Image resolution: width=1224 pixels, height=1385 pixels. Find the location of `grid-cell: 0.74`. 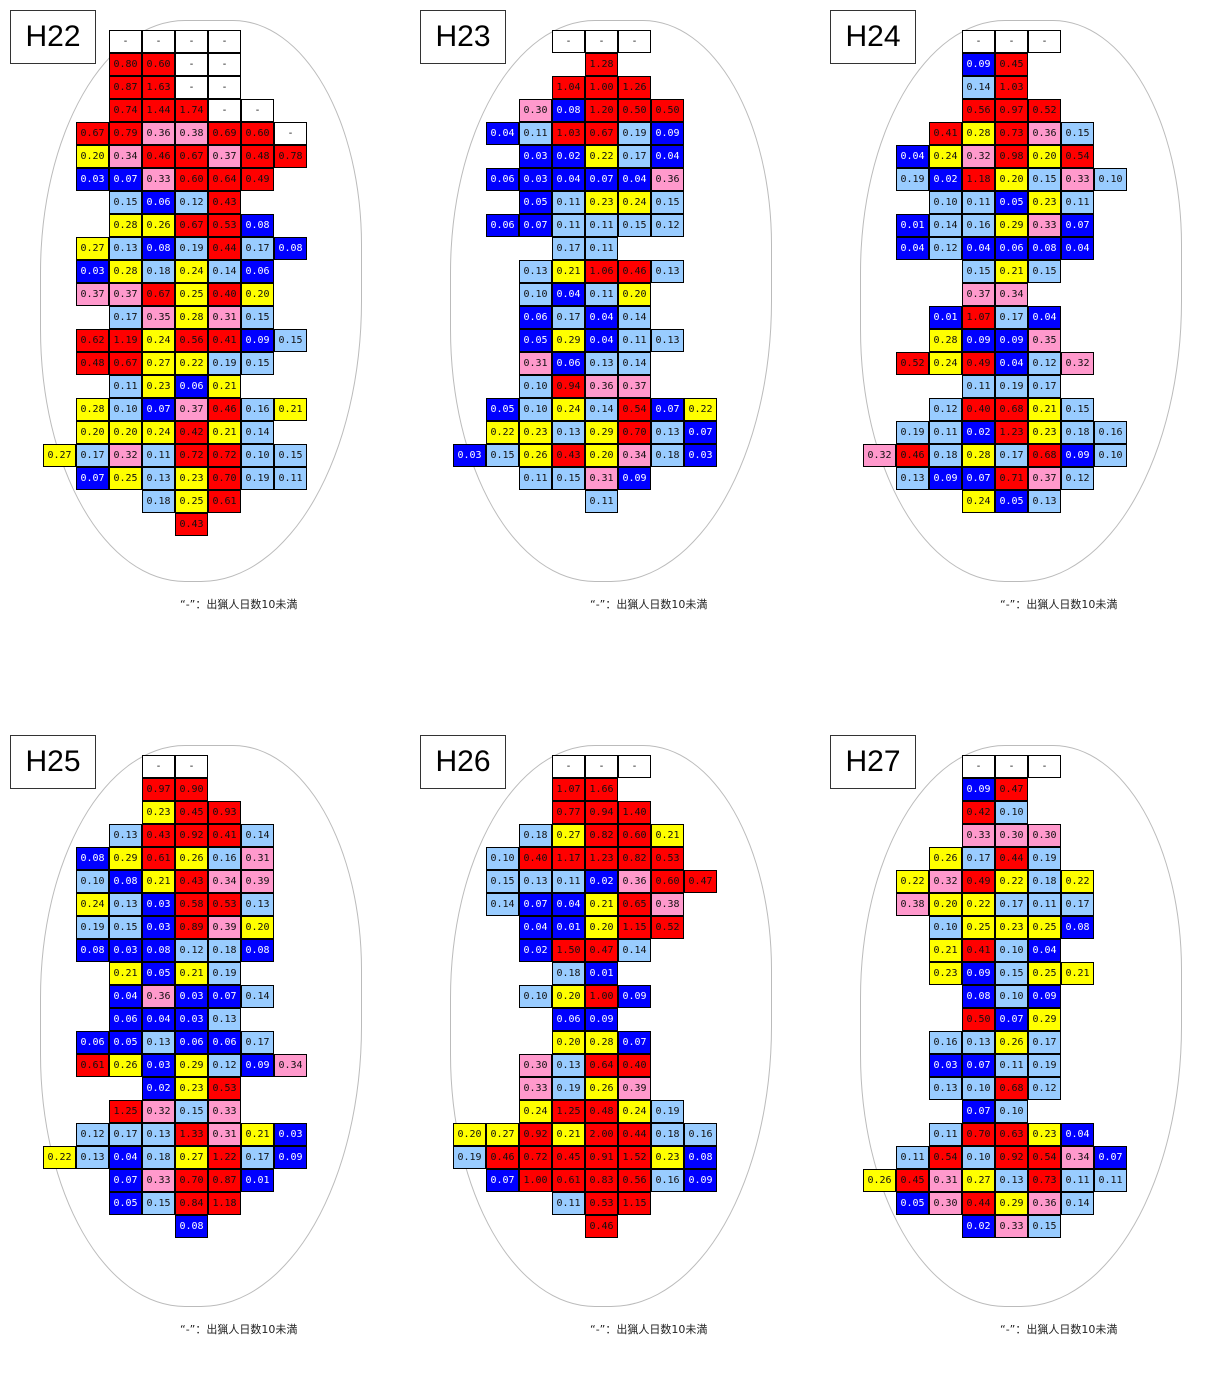

grid-cell: 0.74 is located at coordinates (125, 110).